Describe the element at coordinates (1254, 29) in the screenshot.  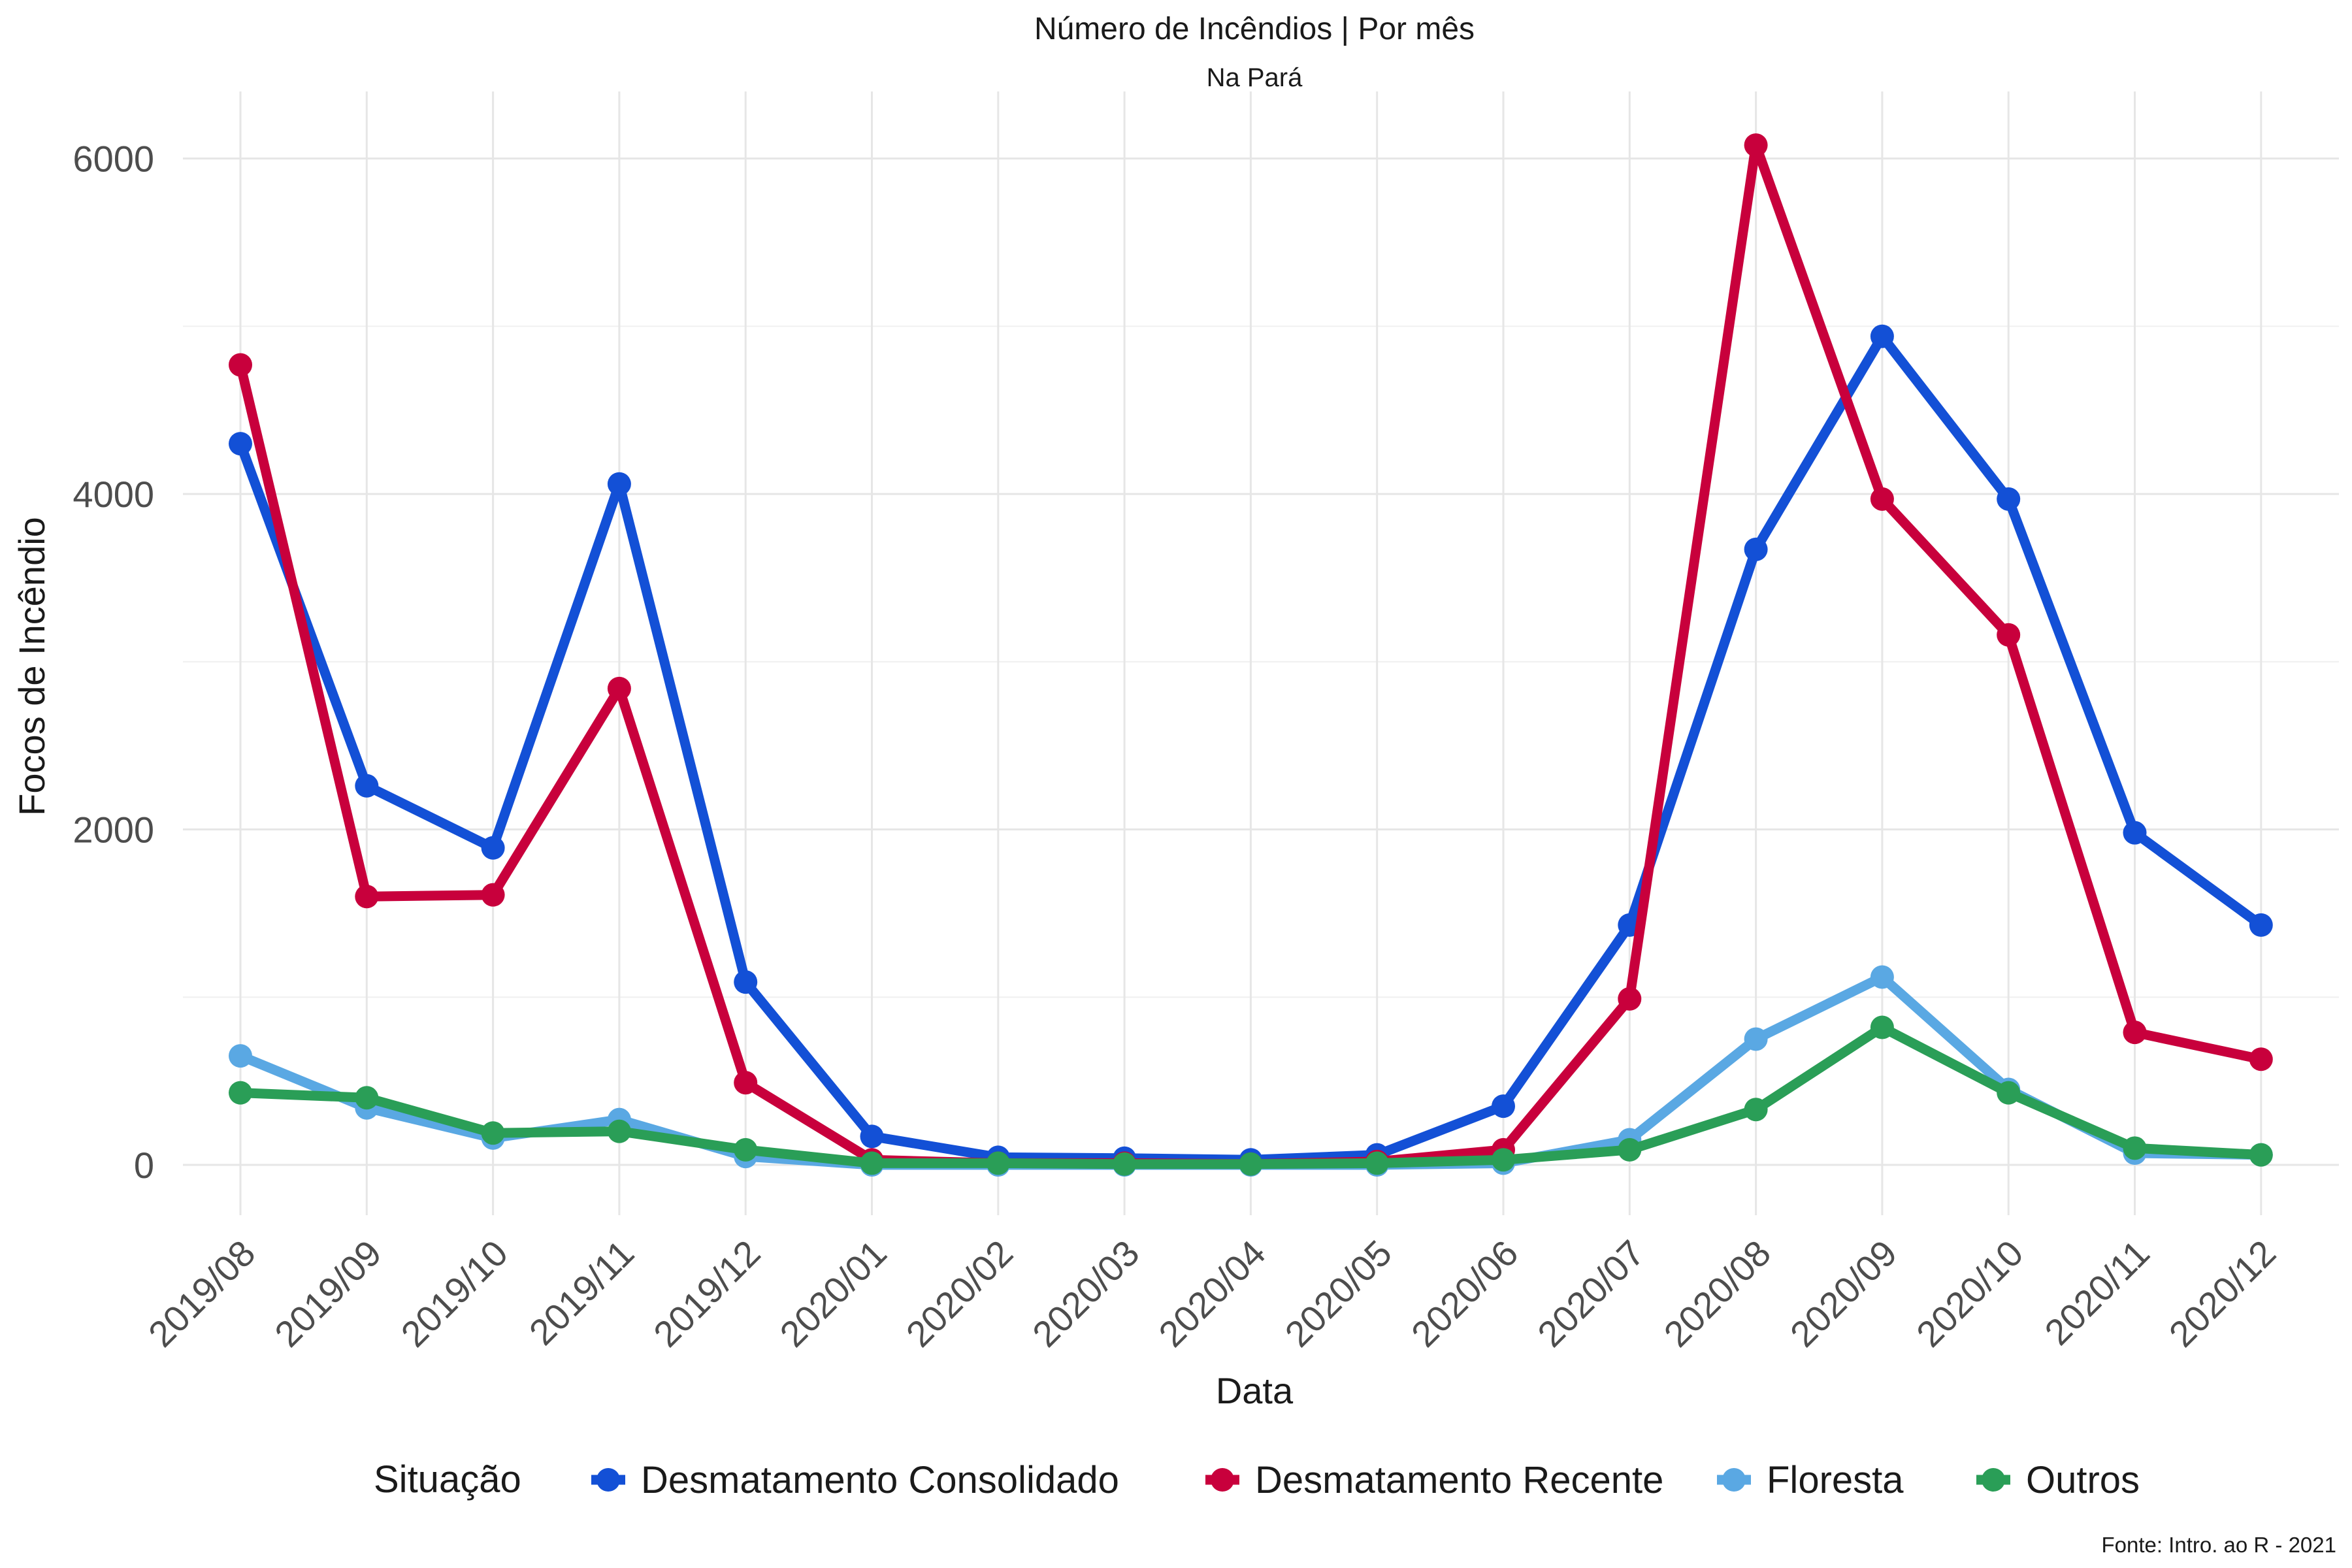
I see `chart-title: Número de Incêndios | Por mês` at that location.